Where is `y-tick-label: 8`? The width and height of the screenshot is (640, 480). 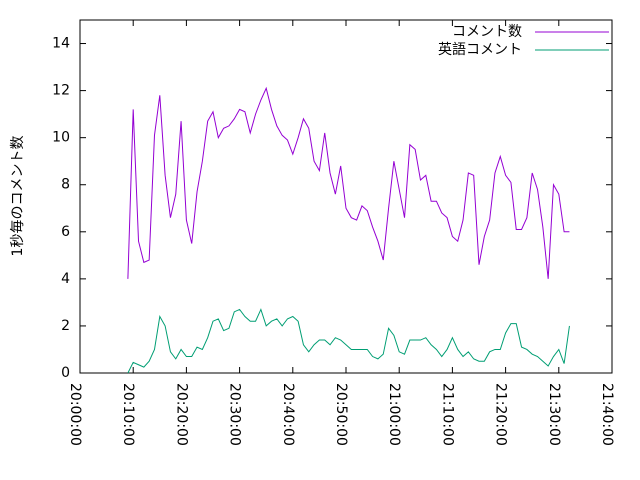 y-tick-label: 8 is located at coordinates (65, 185).